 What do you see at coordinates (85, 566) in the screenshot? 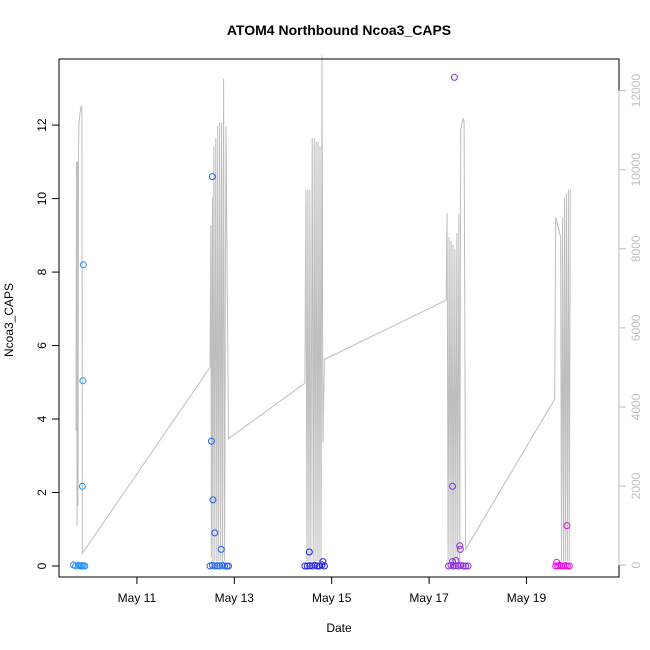
I see `data-point-s0-p6` at bounding box center [85, 566].